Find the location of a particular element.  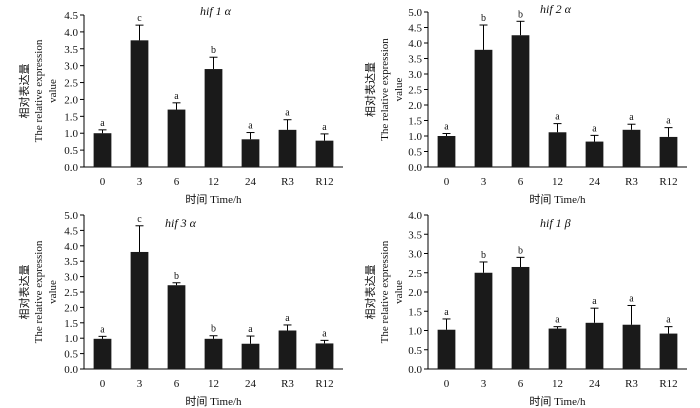

significance-label: c is located at coordinates (139, 18).